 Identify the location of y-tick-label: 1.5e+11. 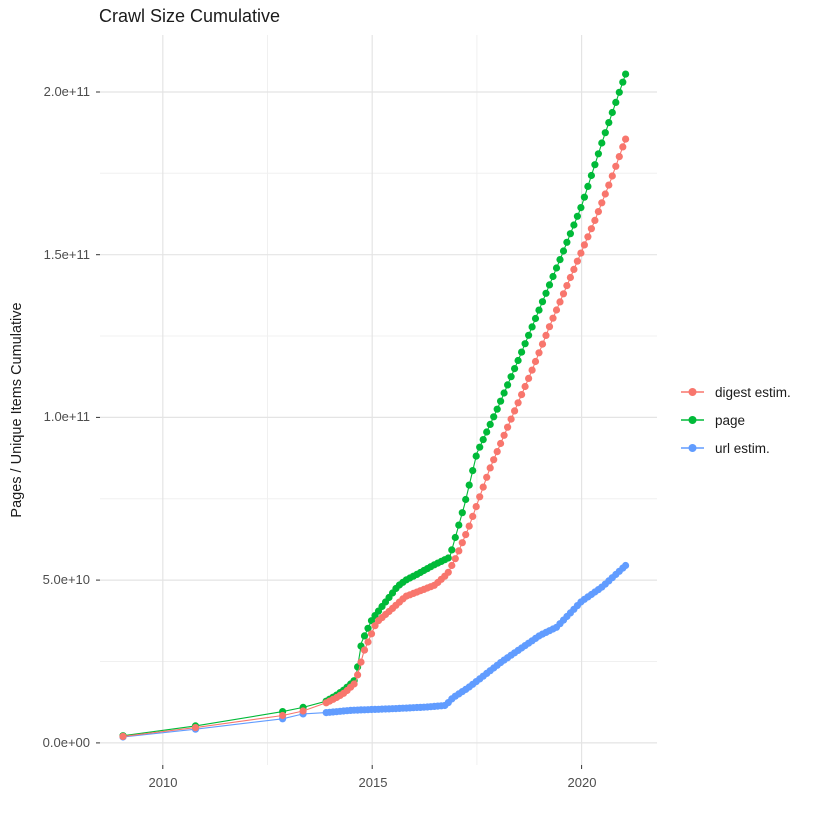
(66, 254).